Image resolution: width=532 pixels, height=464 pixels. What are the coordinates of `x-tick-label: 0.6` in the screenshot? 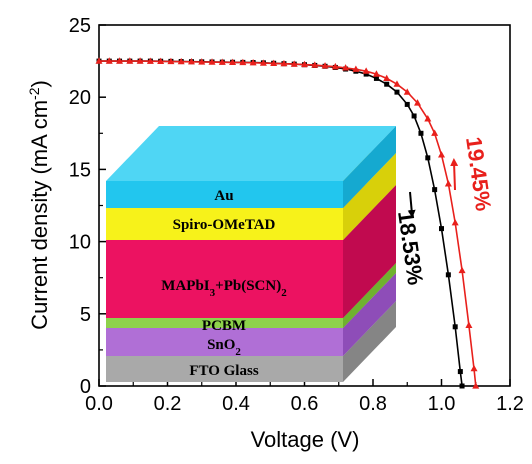 It's located at (305, 404).